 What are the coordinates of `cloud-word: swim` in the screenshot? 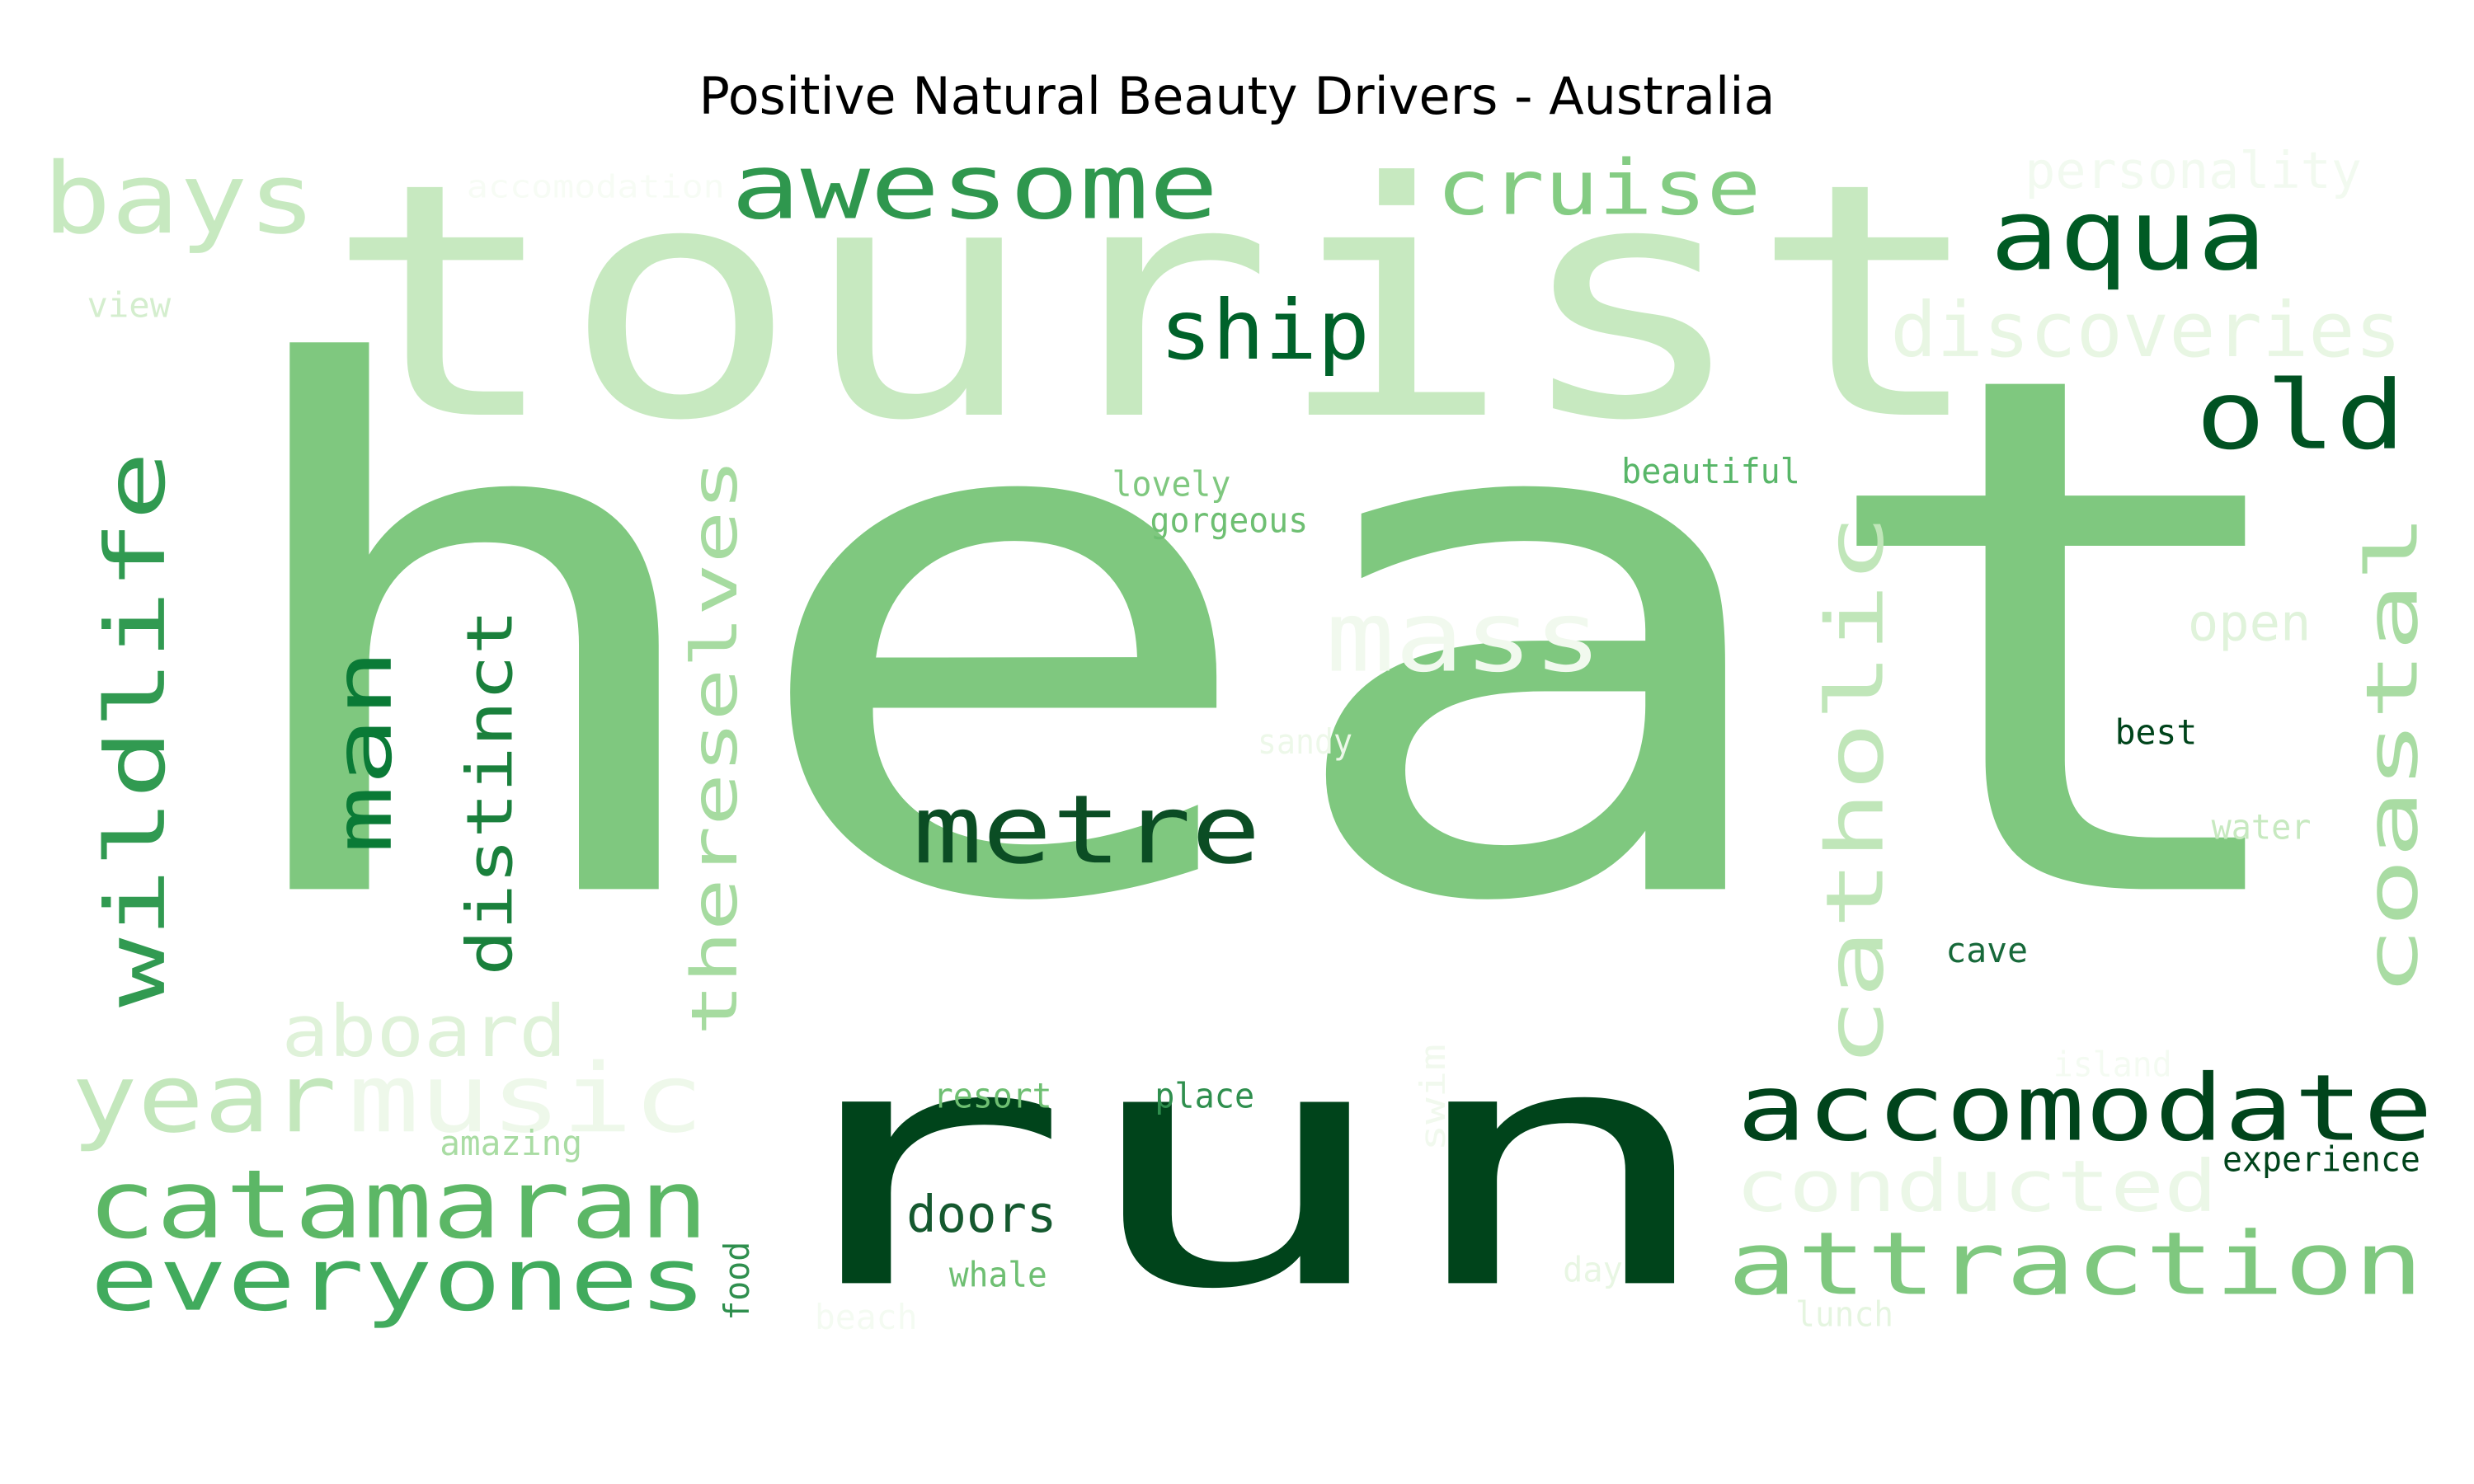 It's located at (1433, 1098).